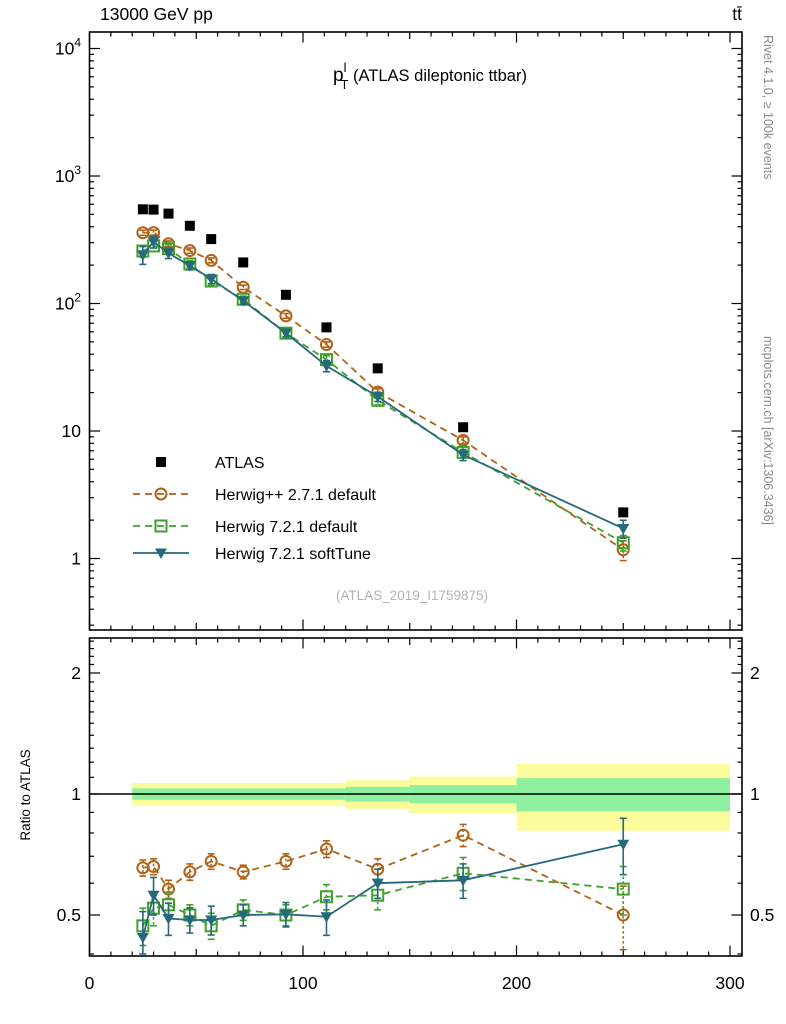 This screenshot has height=1024, width=786. I want to click on legend-label: Herwig 7.2.1 default, so click(286, 527).